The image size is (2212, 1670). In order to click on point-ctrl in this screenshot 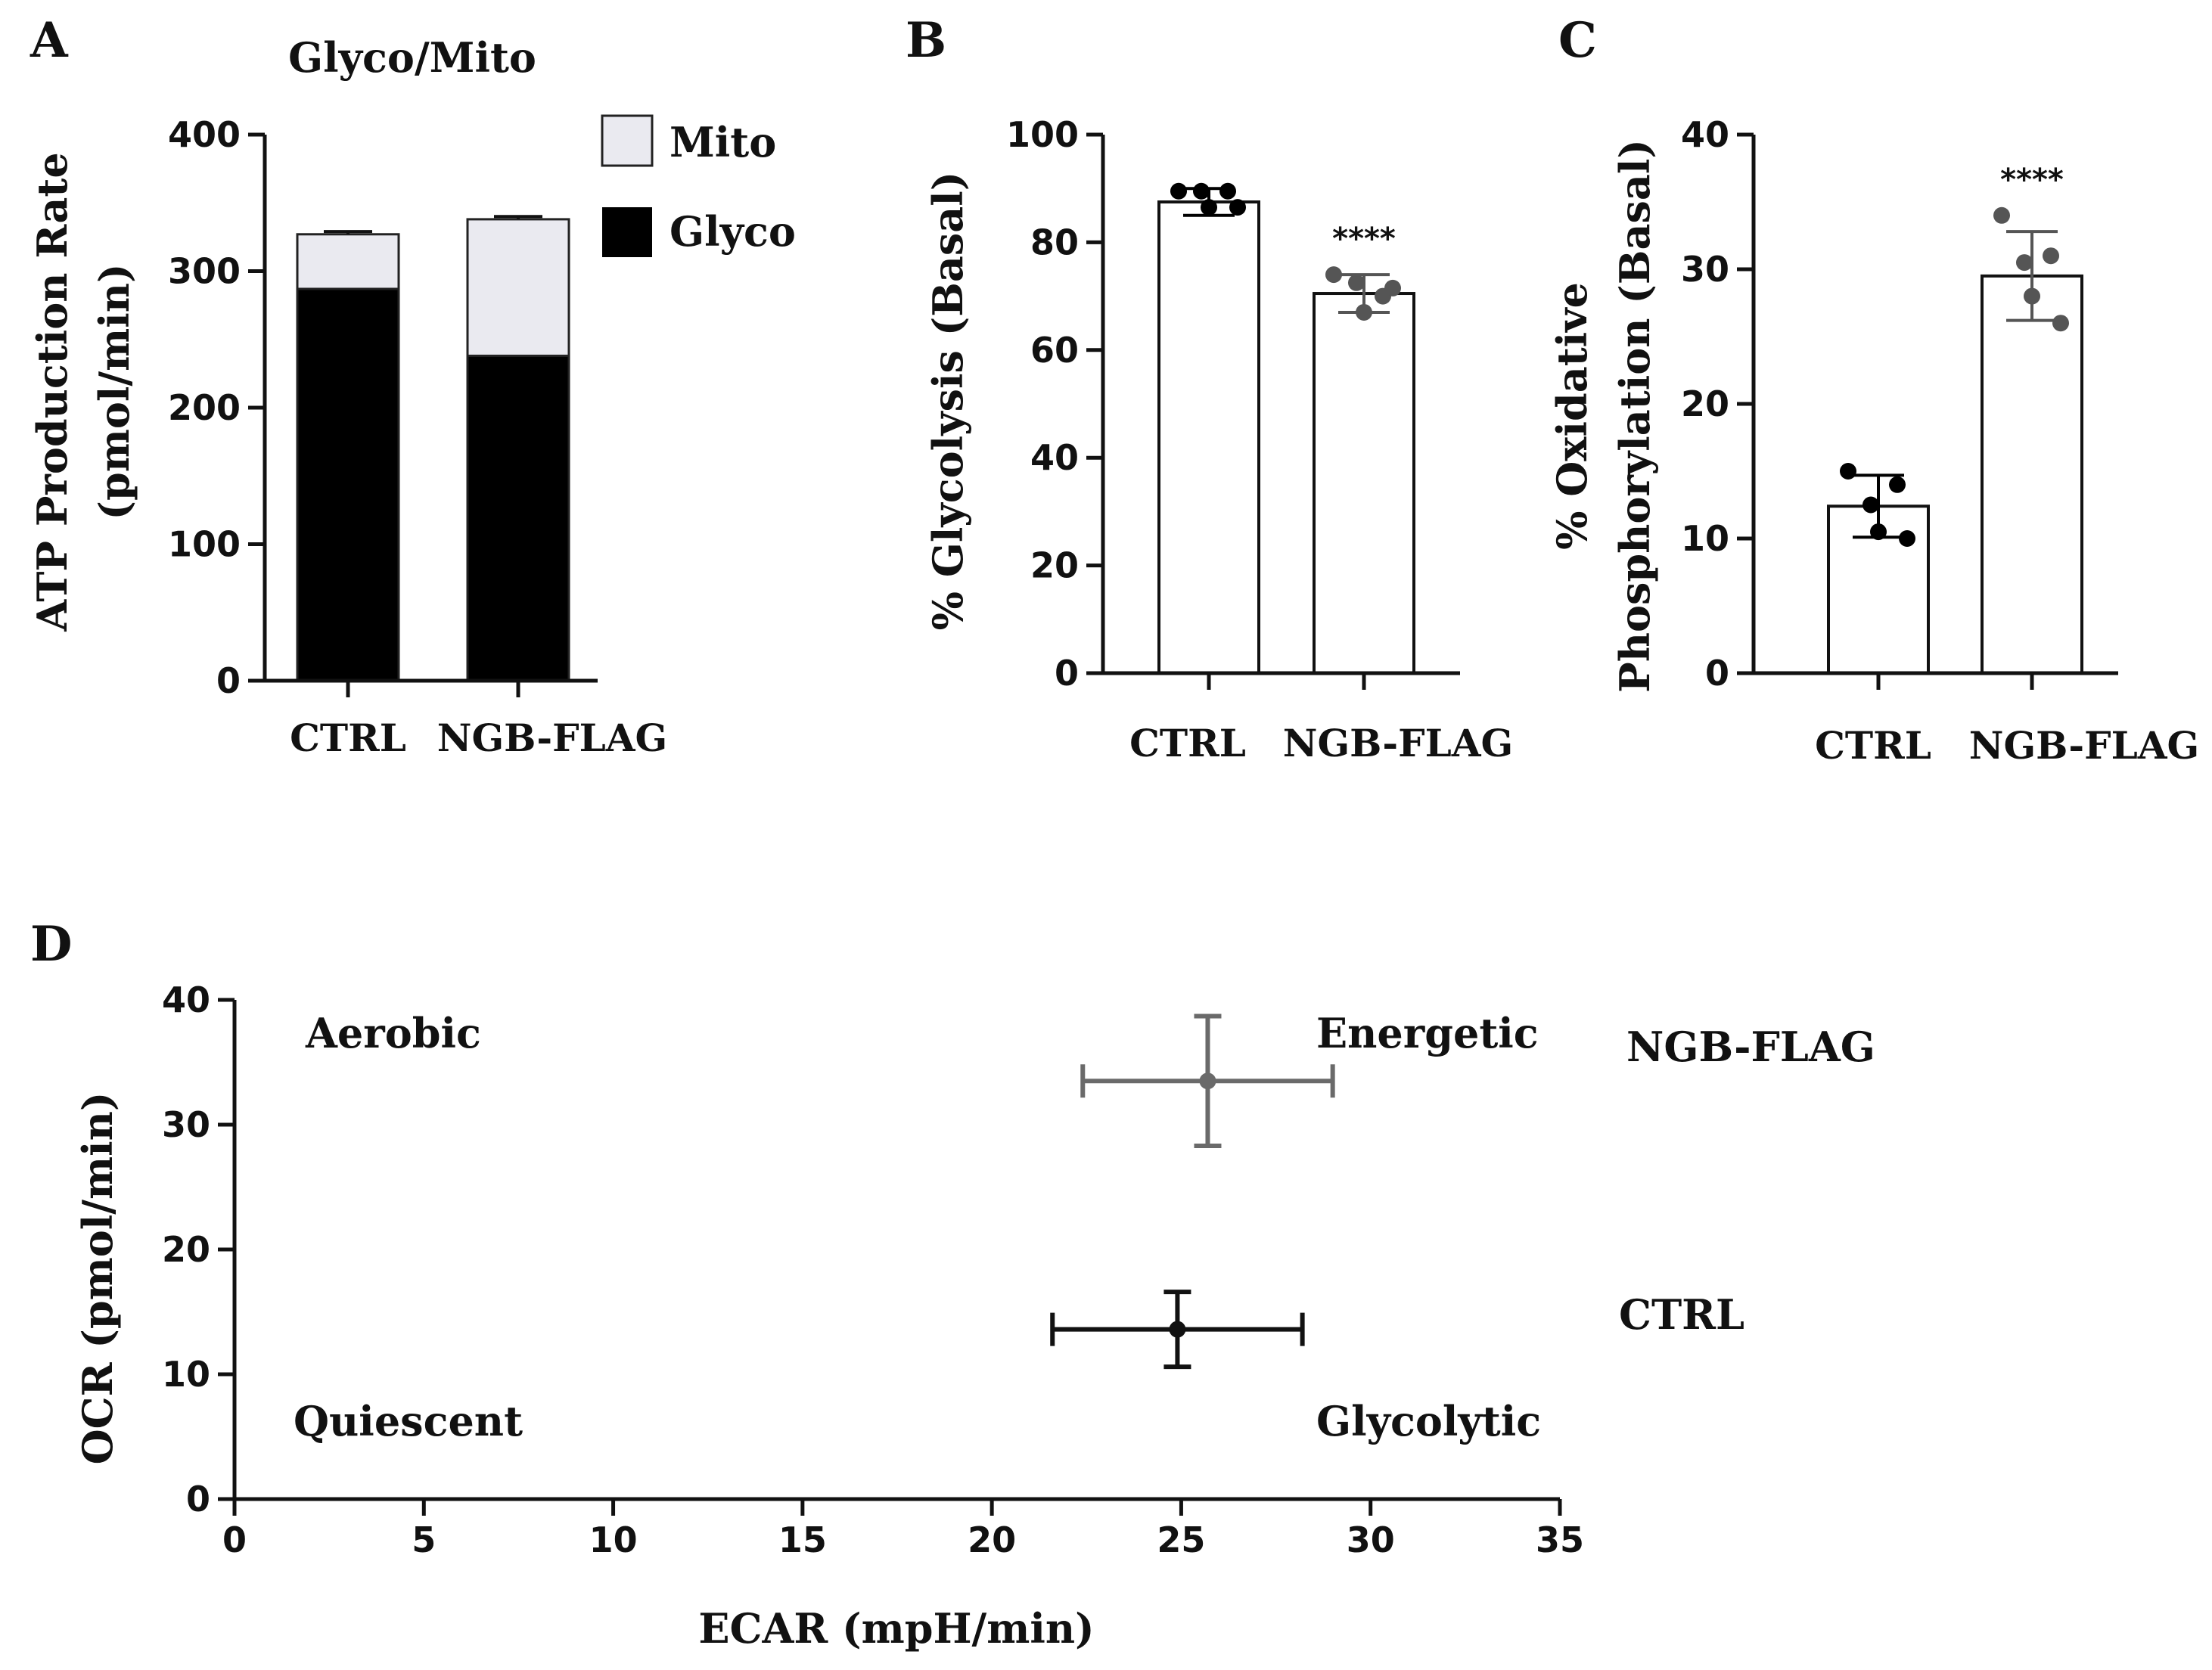, I will do `click(1177, 1329)`.